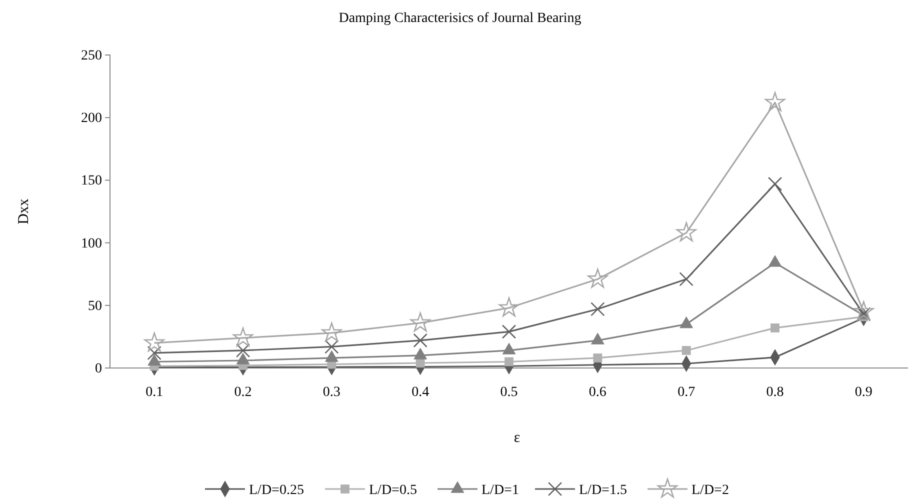 The width and height of the screenshot is (910, 504). Describe the element at coordinates (775, 392) in the screenshot. I see `x-tick-label: 0.8` at that location.